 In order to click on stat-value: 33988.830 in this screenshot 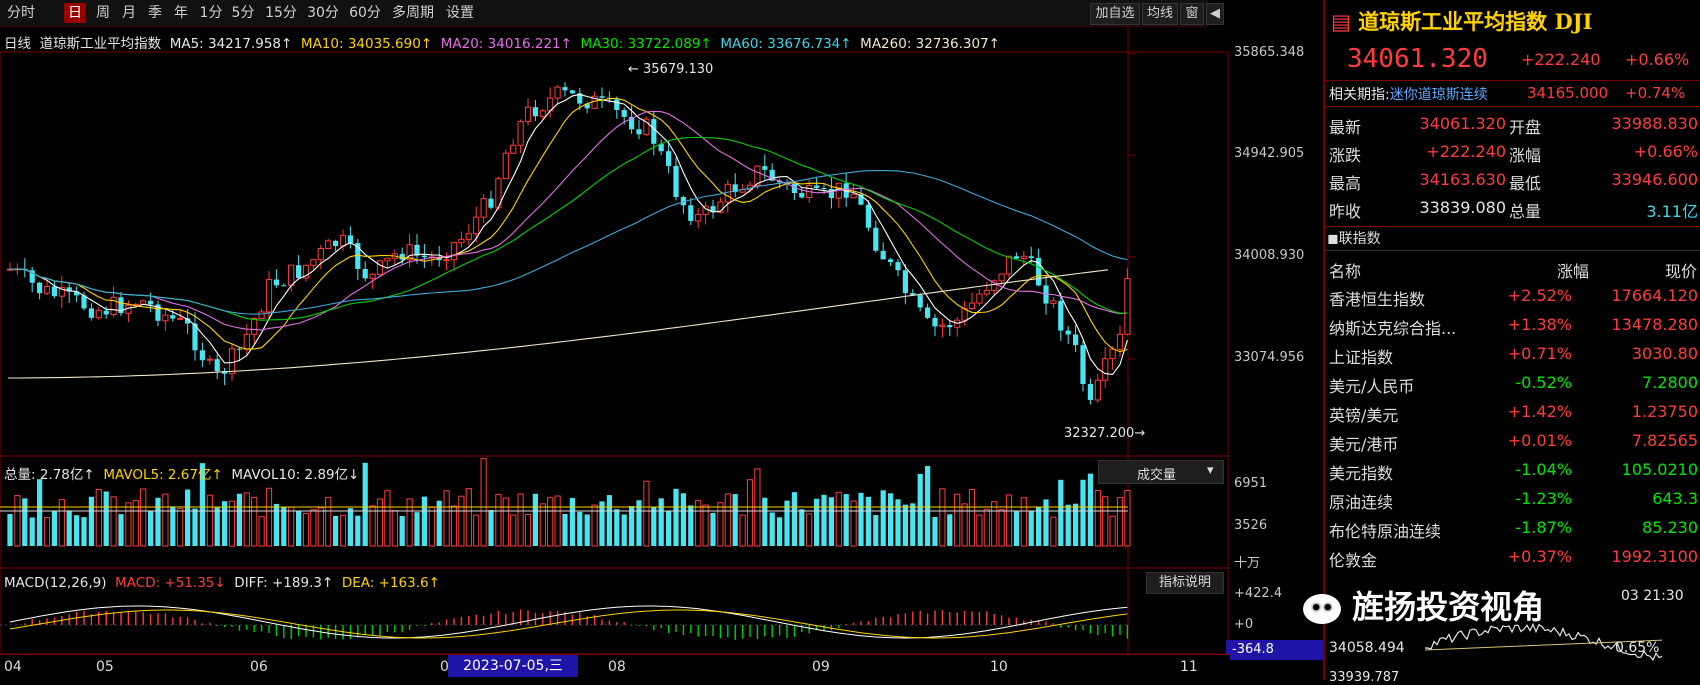, I will do `click(1654, 123)`.